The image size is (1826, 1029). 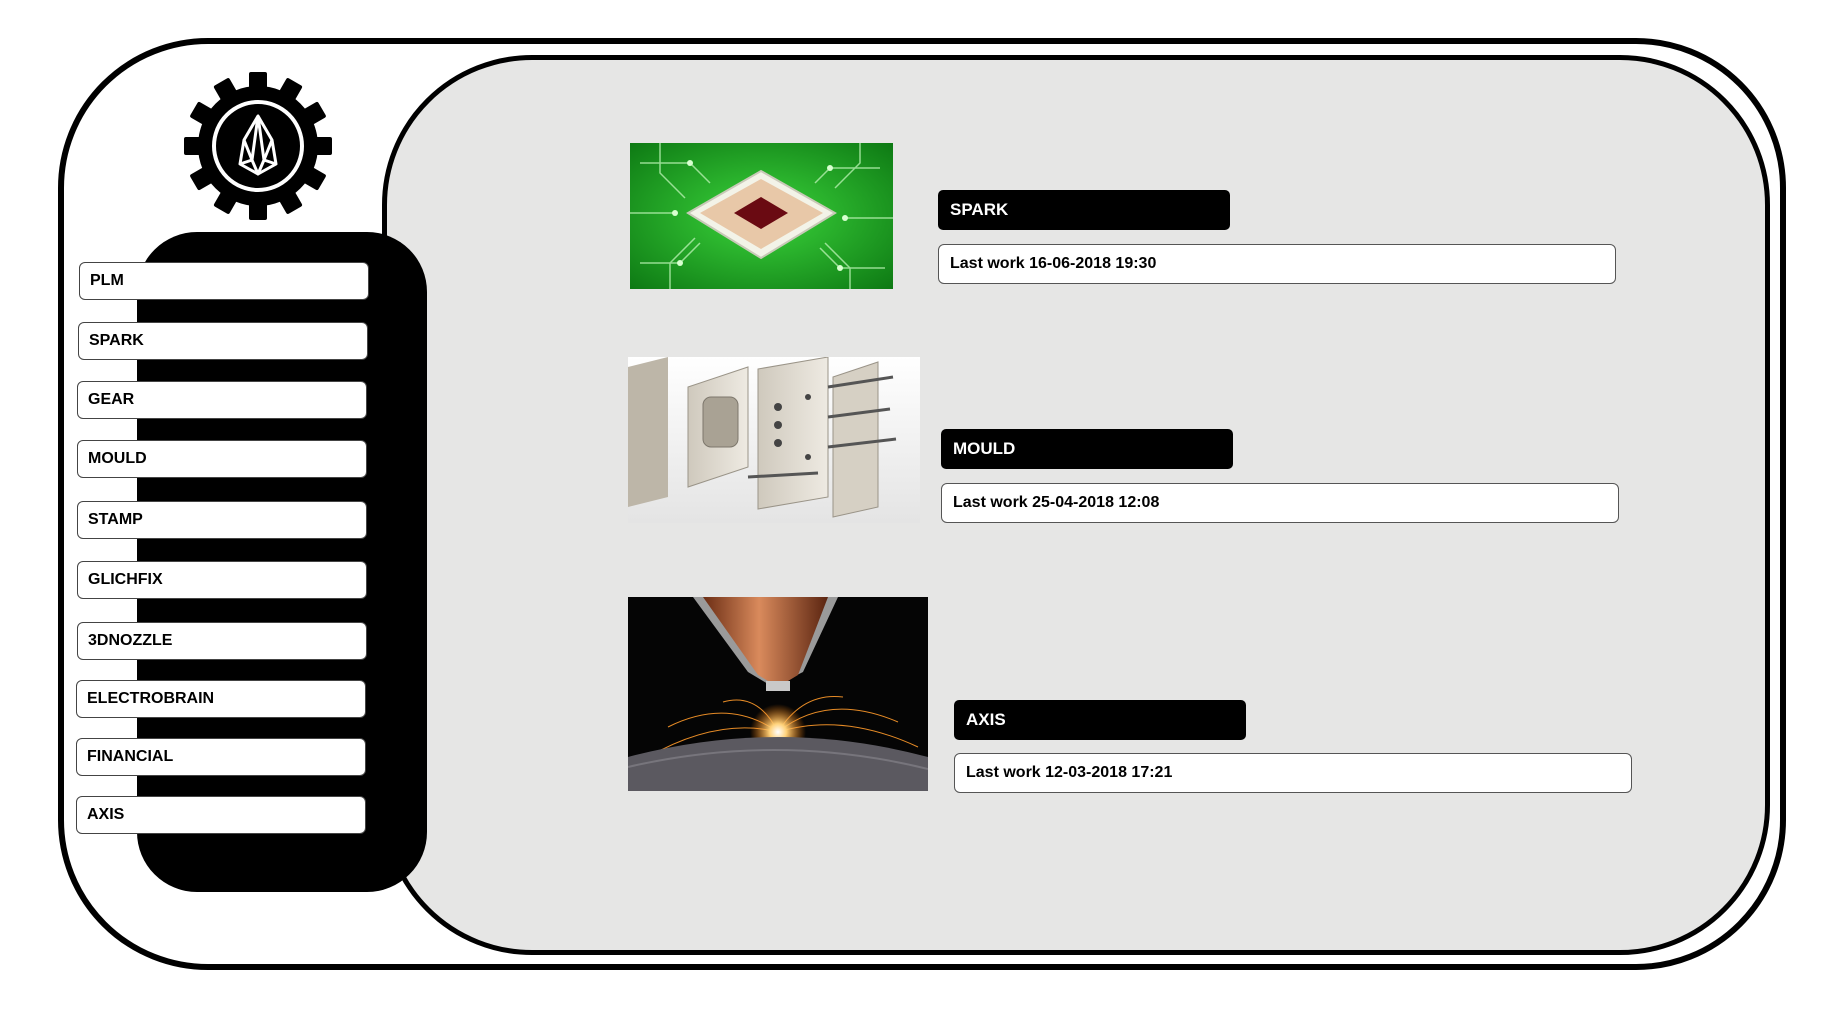 I want to click on card-title-axis: AXIS, so click(x=1100, y=720).